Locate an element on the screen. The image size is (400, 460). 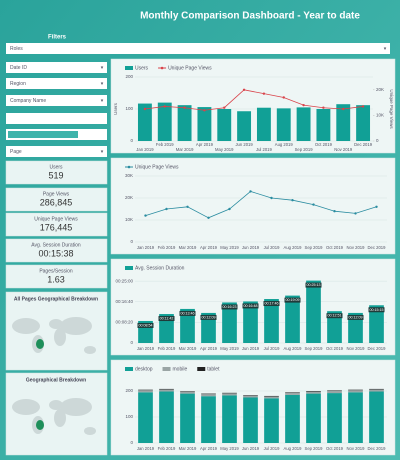
chart-panel is located at coordinates (253, 106).